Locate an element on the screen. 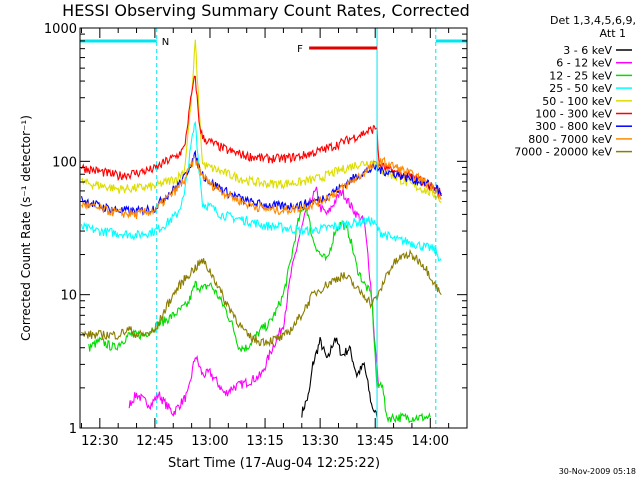 This screenshot has height=480, width=640. night-label: N is located at coordinates (165, 42).